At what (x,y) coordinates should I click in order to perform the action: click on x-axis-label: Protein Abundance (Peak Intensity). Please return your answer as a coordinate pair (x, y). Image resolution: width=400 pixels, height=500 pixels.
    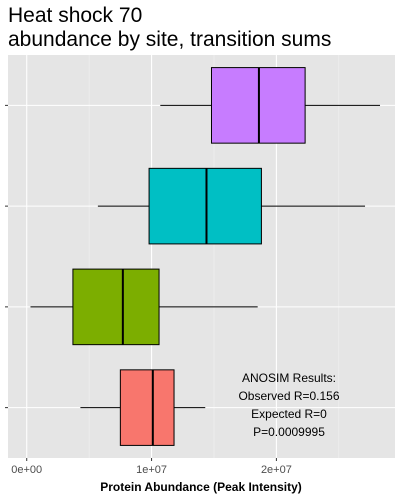
    Looking at the image, I should click on (201, 487).